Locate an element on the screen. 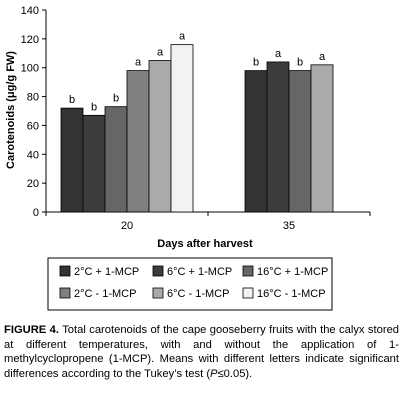  legend-label: 2°C + 1-MCP is located at coordinates (106, 272).